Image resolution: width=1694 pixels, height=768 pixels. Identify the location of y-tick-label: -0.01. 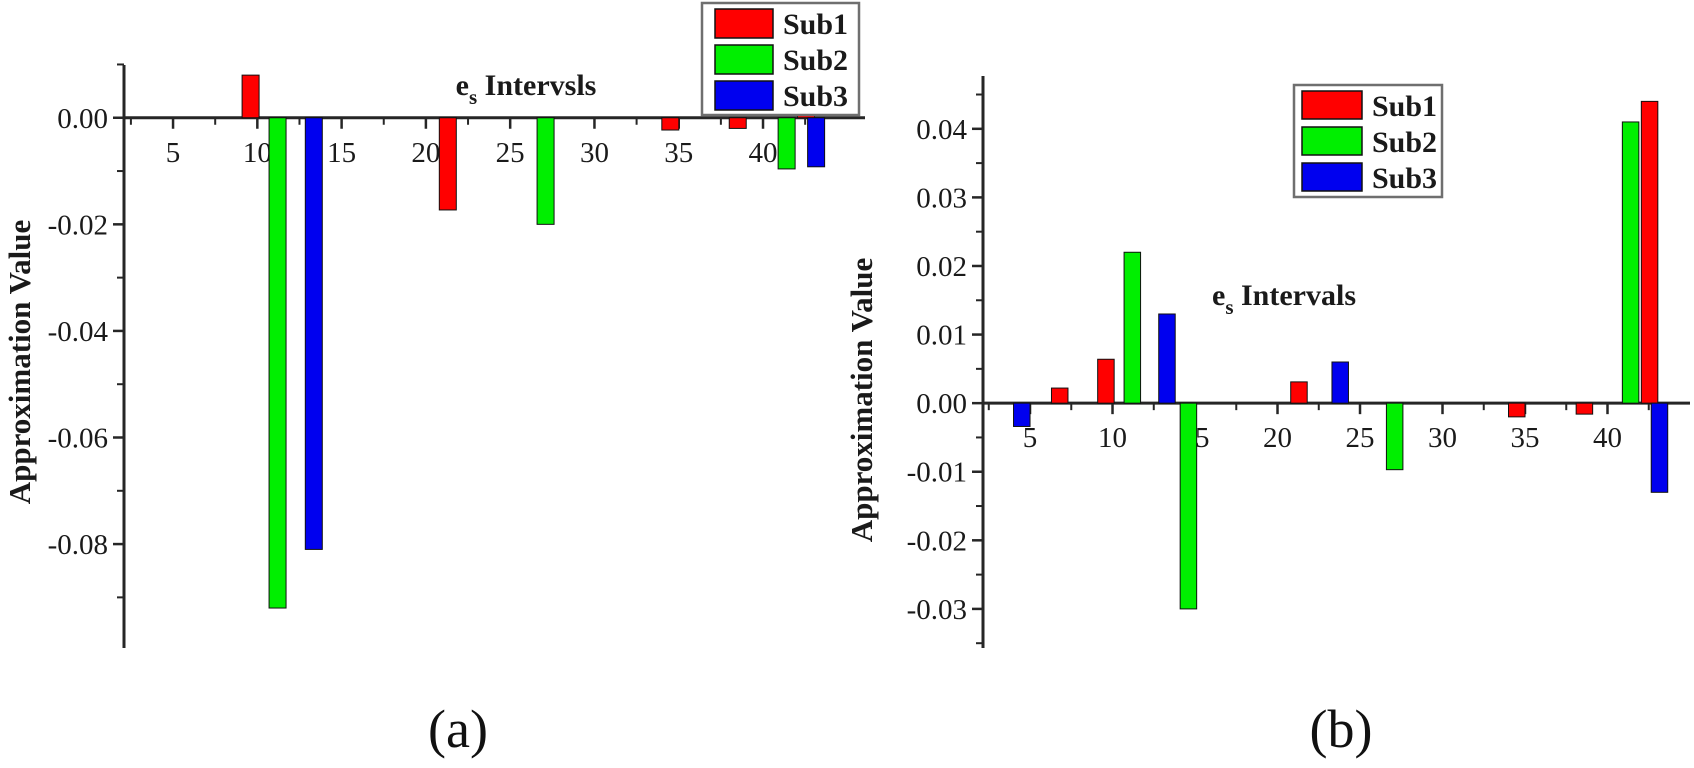
(937, 473).